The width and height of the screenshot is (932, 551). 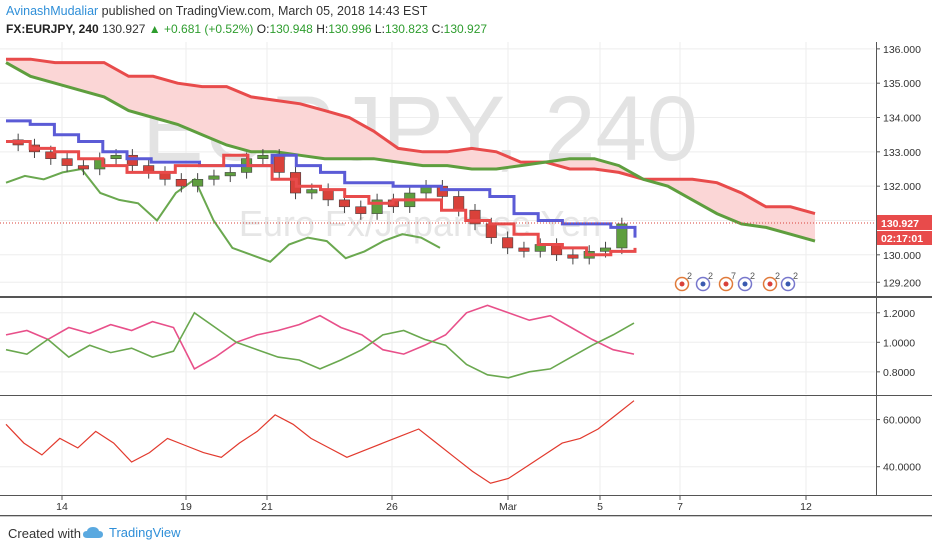 I want to click on last-price-tag, so click(x=904, y=222).